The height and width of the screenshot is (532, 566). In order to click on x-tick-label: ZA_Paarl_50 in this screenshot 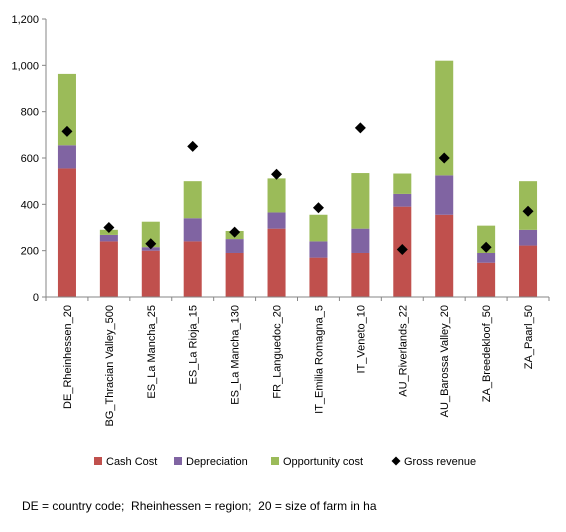, I will do `click(529, 337)`.